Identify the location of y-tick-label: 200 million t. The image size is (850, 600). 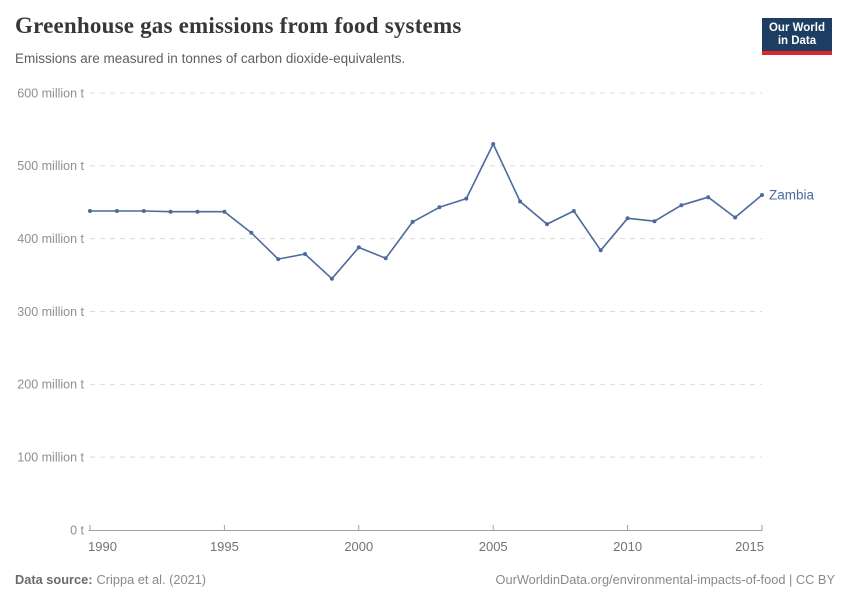
(50, 385).